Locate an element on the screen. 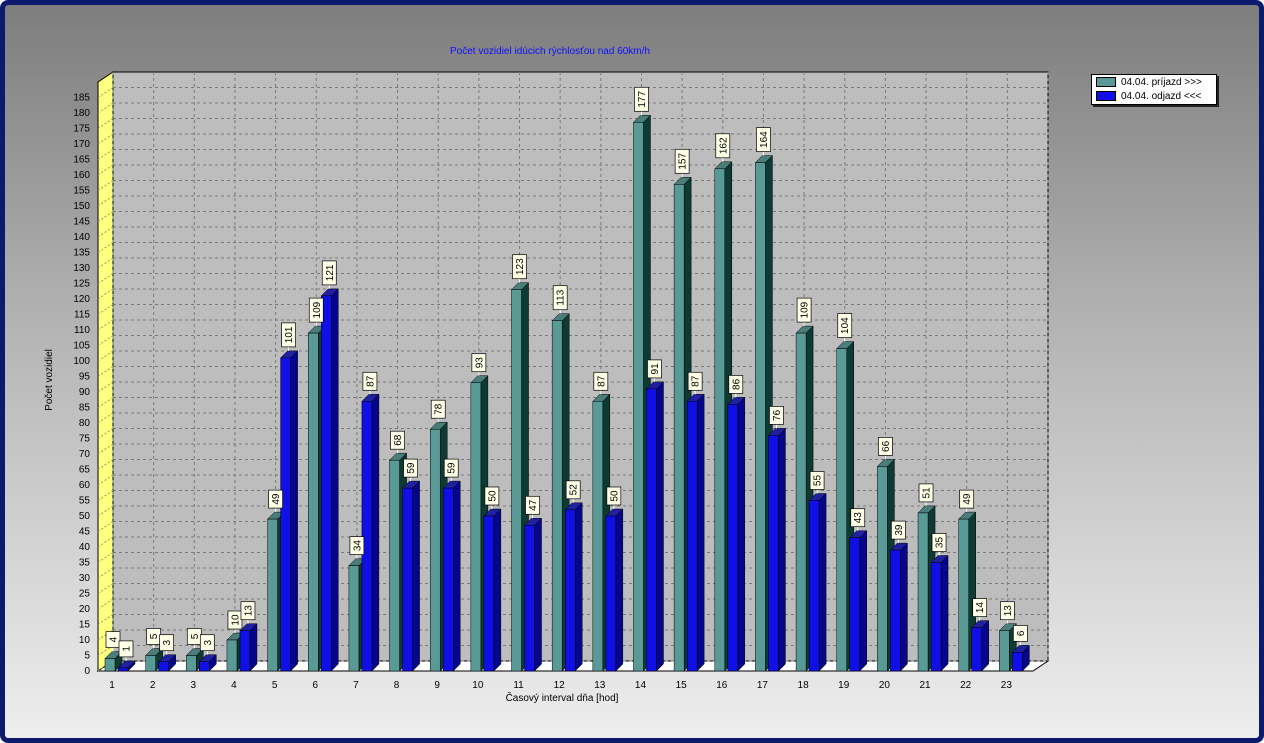 This screenshot has height=743, width=1264. data-label-arrival: 66 is located at coordinates (886, 446).